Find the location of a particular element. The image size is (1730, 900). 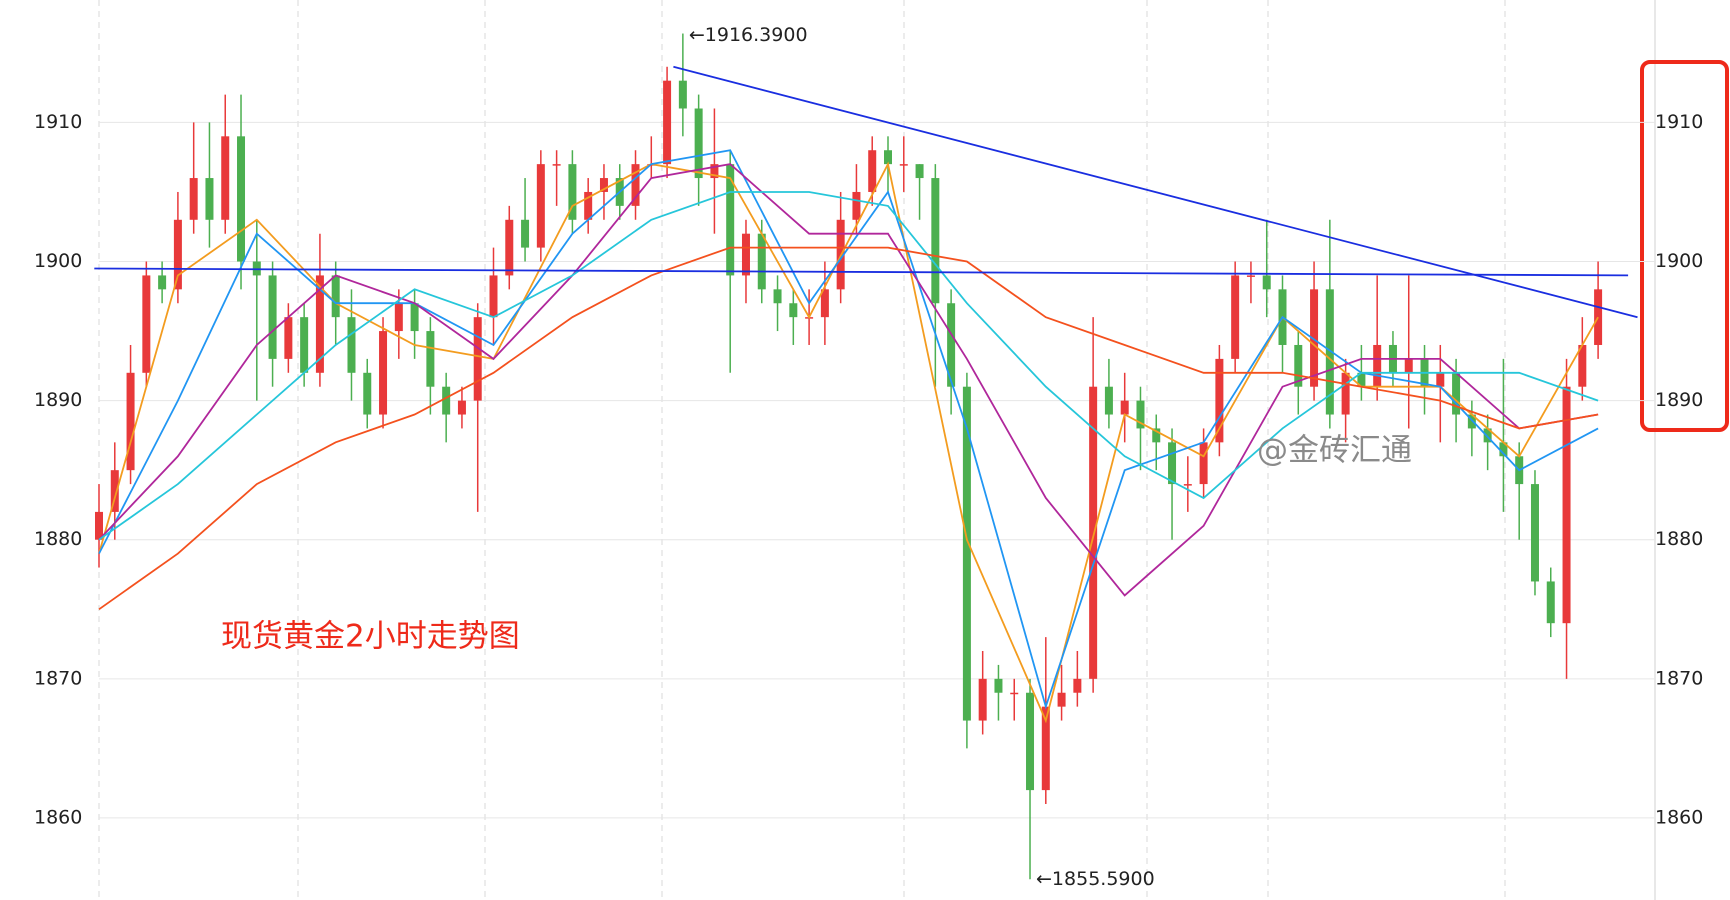

price-annotation: ←1916.3900 is located at coordinates (748, 35).